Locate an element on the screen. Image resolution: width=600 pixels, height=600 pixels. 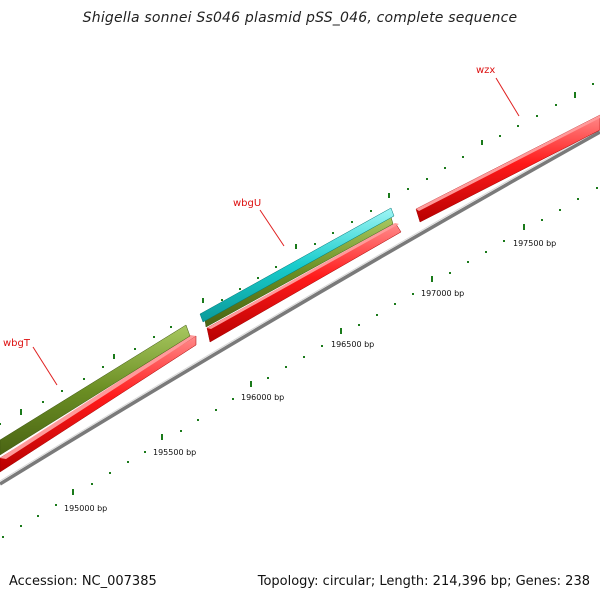
gene-wbgT-green is located at coordinates (95, 390).